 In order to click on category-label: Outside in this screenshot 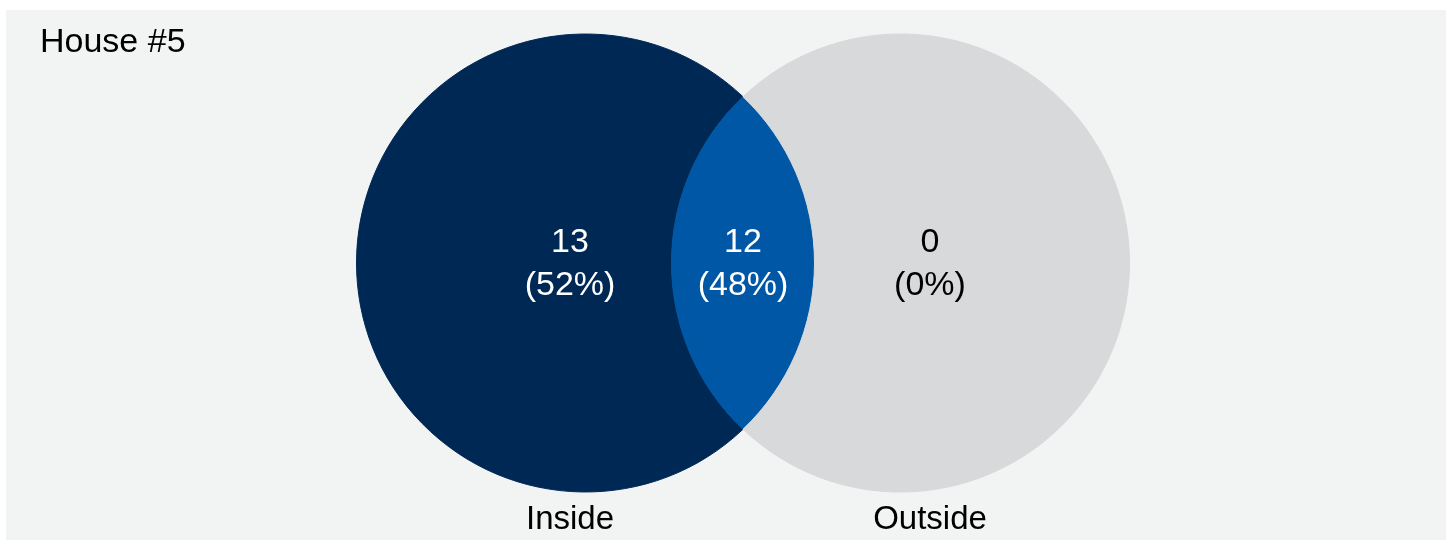, I will do `click(930, 517)`.